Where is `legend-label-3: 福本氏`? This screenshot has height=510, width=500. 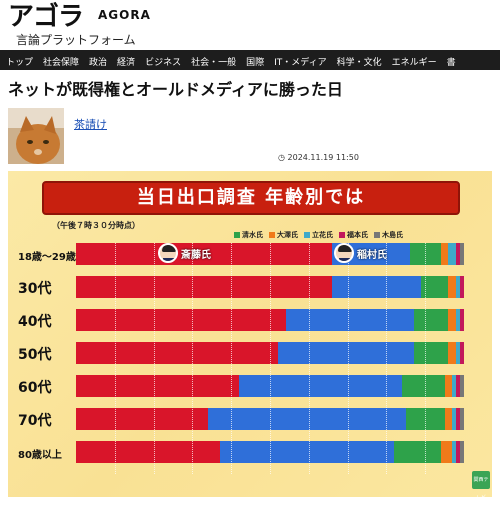 legend-label-3: 福本氏 is located at coordinates (357, 235).